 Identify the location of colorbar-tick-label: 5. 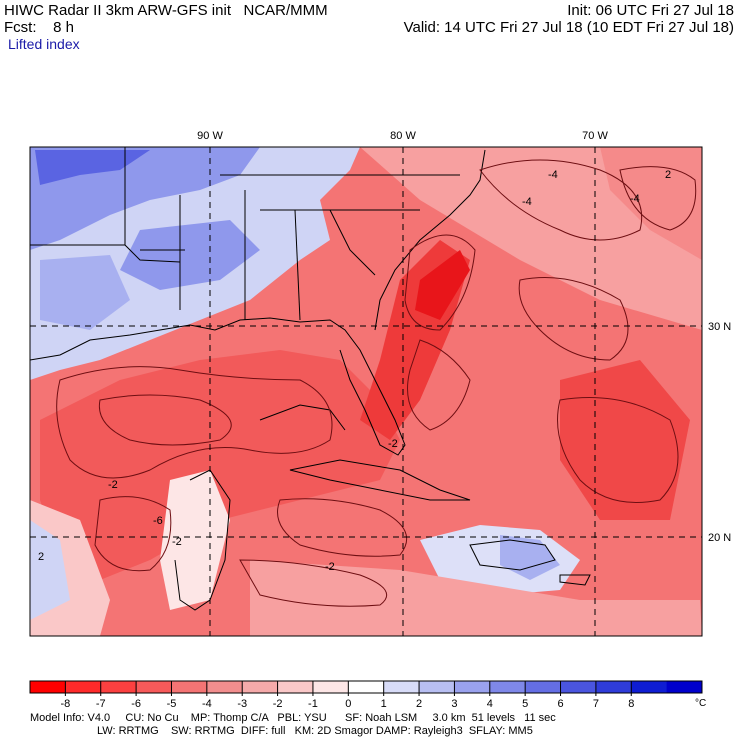
(525, 704).